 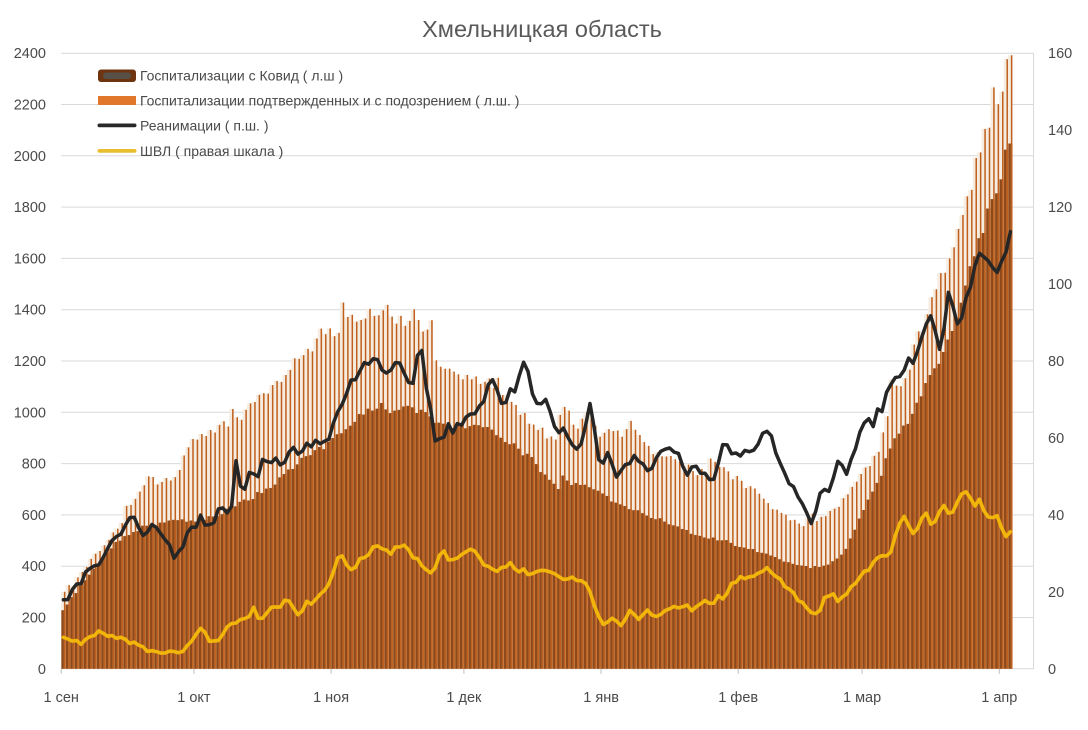 I want to click on svg-text: 2200, so click(x=30, y=106).